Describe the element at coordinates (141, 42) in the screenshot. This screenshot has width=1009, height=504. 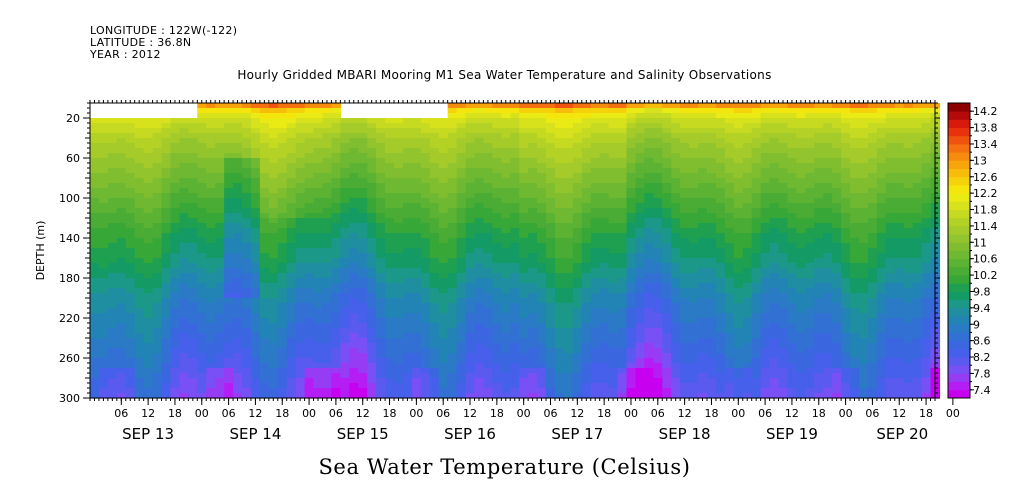
I see `latitude-label: LATITUDE : 36.8N` at that location.